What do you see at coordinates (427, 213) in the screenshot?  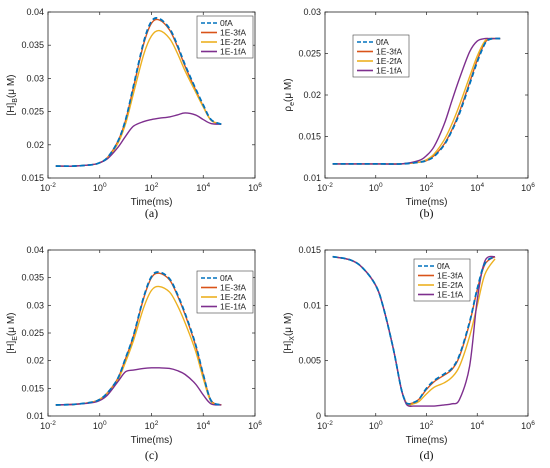 I see `panel-caption: (b)` at bounding box center [427, 213].